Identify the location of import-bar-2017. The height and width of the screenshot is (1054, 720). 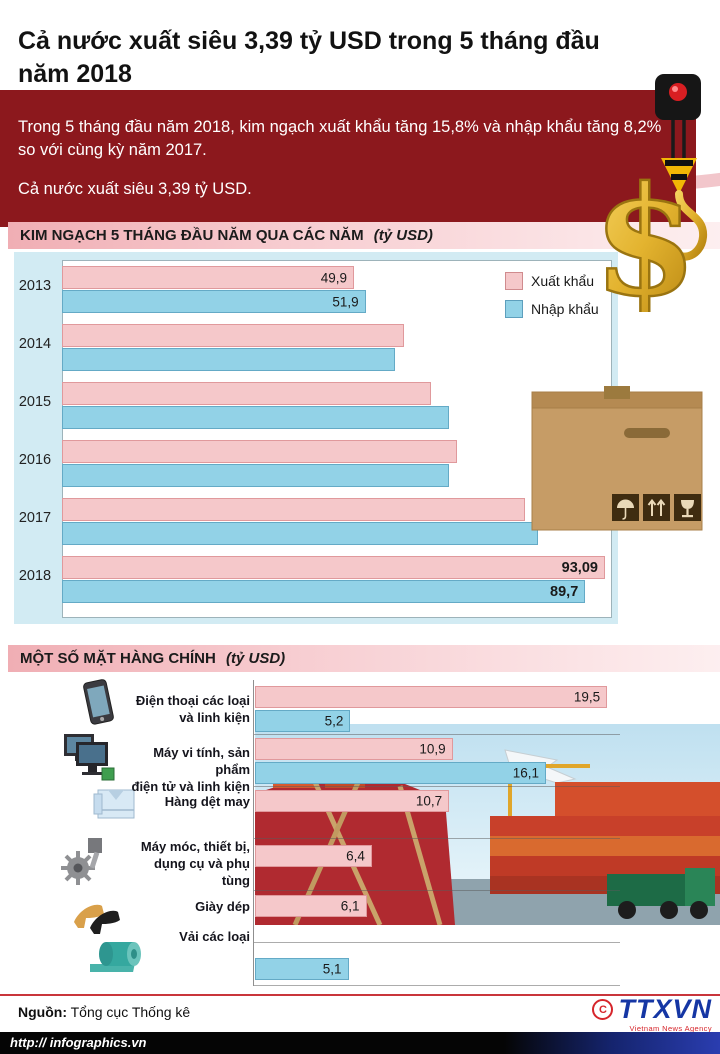
(300, 533).